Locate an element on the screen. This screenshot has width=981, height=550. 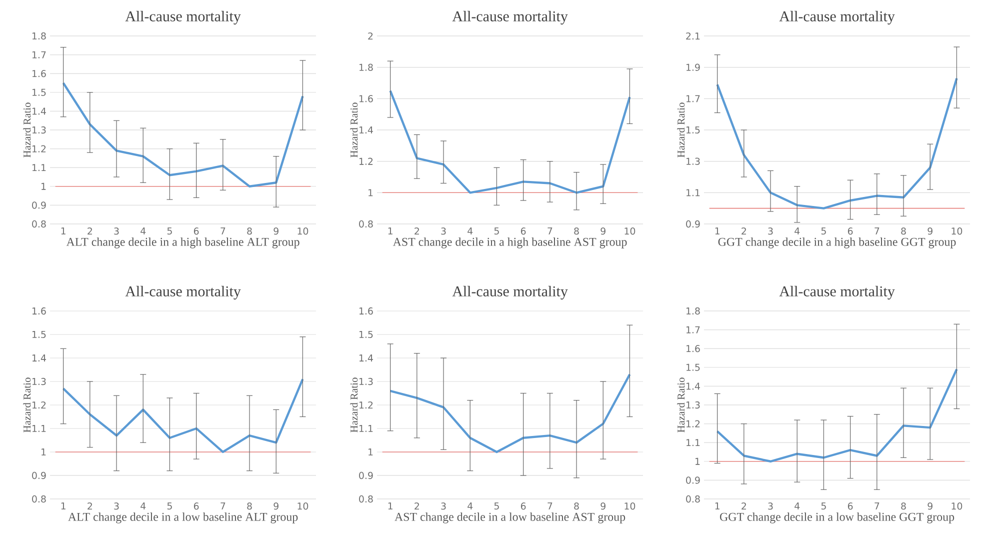
x-tick-label: 2 is located at coordinates (416, 231).